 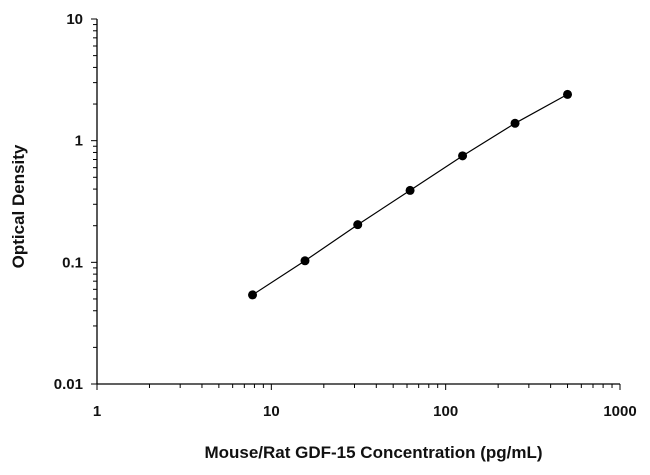 What do you see at coordinates (373, 452) in the screenshot?
I see `x-axis-title: Mouse/Rat GDF-15 Concentration (pg/mL)` at bounding box center [373, 452].